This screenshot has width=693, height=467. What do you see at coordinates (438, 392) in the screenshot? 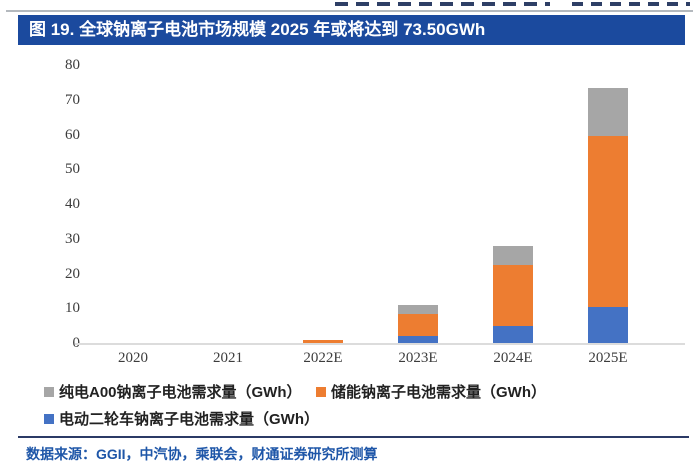
I see `legend-label: 储能钠离子电池需求量（GWh）` at bounding box center [438, 392].